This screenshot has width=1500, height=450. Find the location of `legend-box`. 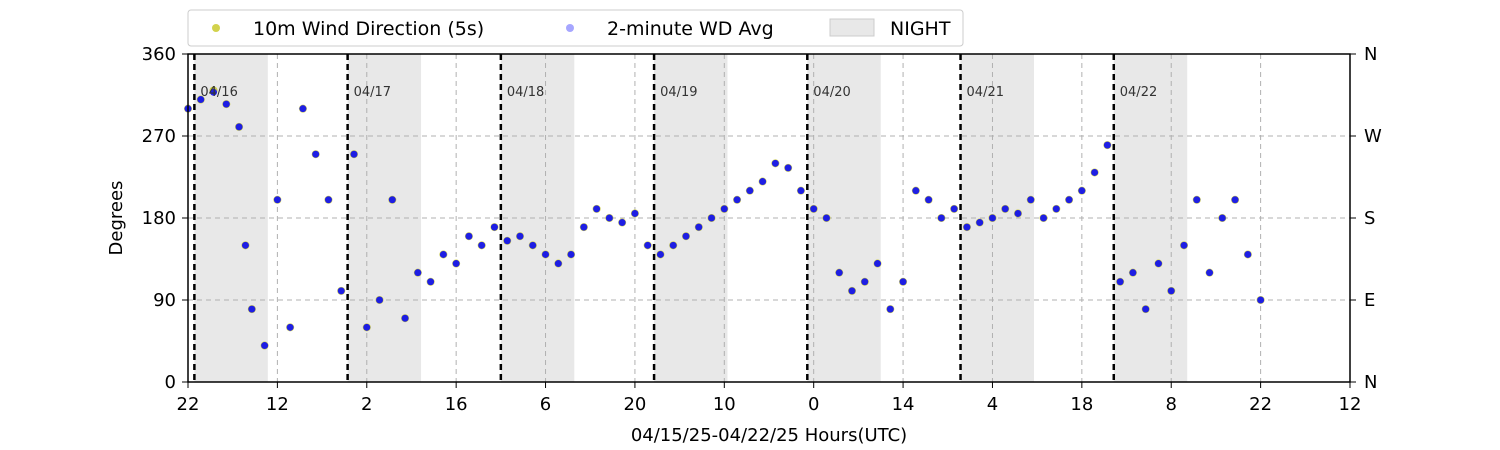

legend-box is located at coordinates (575, 28).